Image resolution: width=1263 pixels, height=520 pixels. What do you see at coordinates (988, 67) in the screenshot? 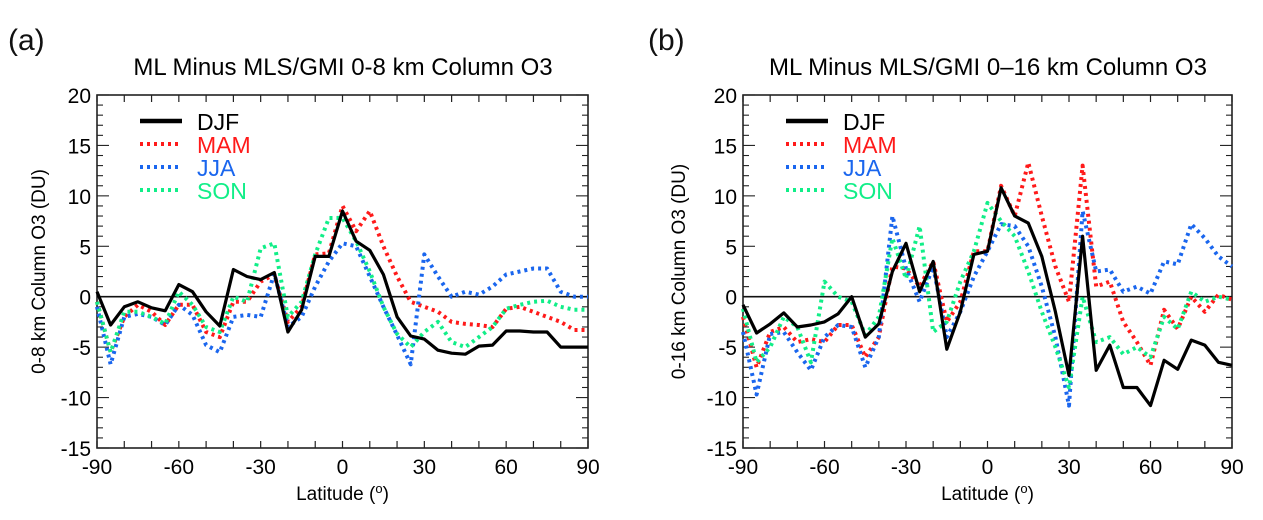
I see `chart-title: ML Minus MLS/GMI 0–16 km Column O3` at bounding box center [988, 67].